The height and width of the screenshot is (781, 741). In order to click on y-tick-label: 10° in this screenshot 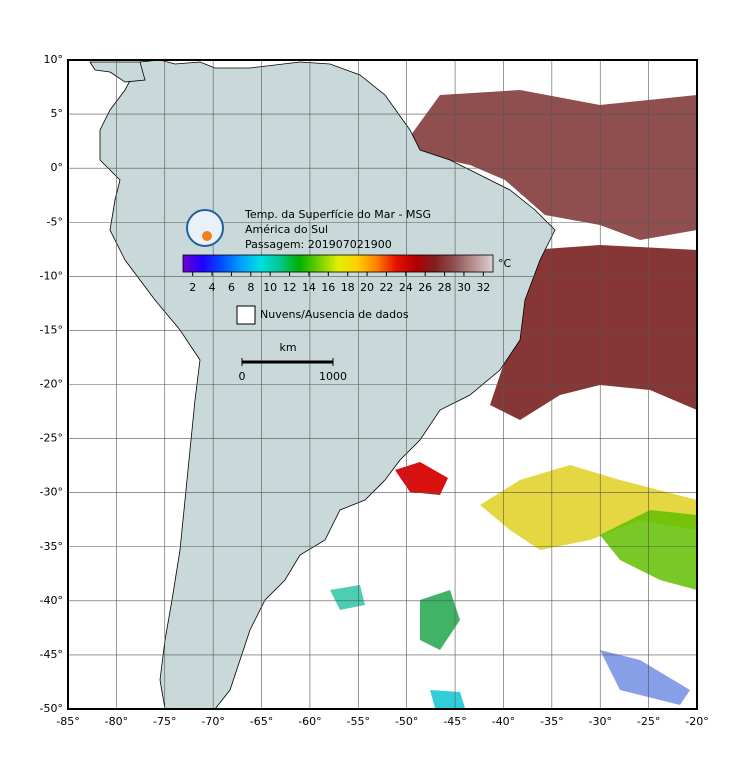, I will do `click(54, 59)`.